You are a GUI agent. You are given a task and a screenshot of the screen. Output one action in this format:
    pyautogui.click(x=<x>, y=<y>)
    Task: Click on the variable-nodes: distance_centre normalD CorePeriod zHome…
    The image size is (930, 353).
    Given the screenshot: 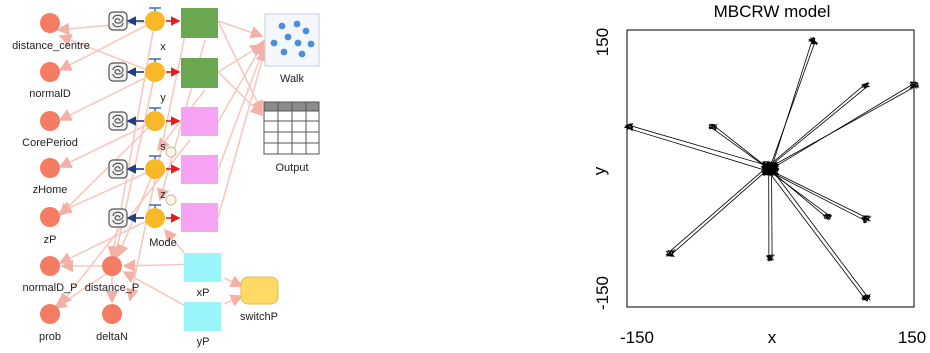 What is the action you would take?
    pyautogui.click(x=75, y=178)
    